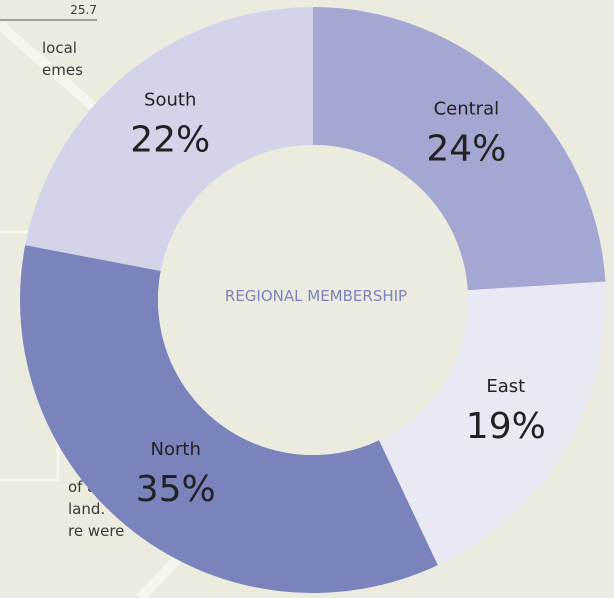 This screenshot has height=598, width=614. What do you see at coordinates (59, 48) in the screenshot?
I see `bg-text: local` at bounding box center [59, 48].